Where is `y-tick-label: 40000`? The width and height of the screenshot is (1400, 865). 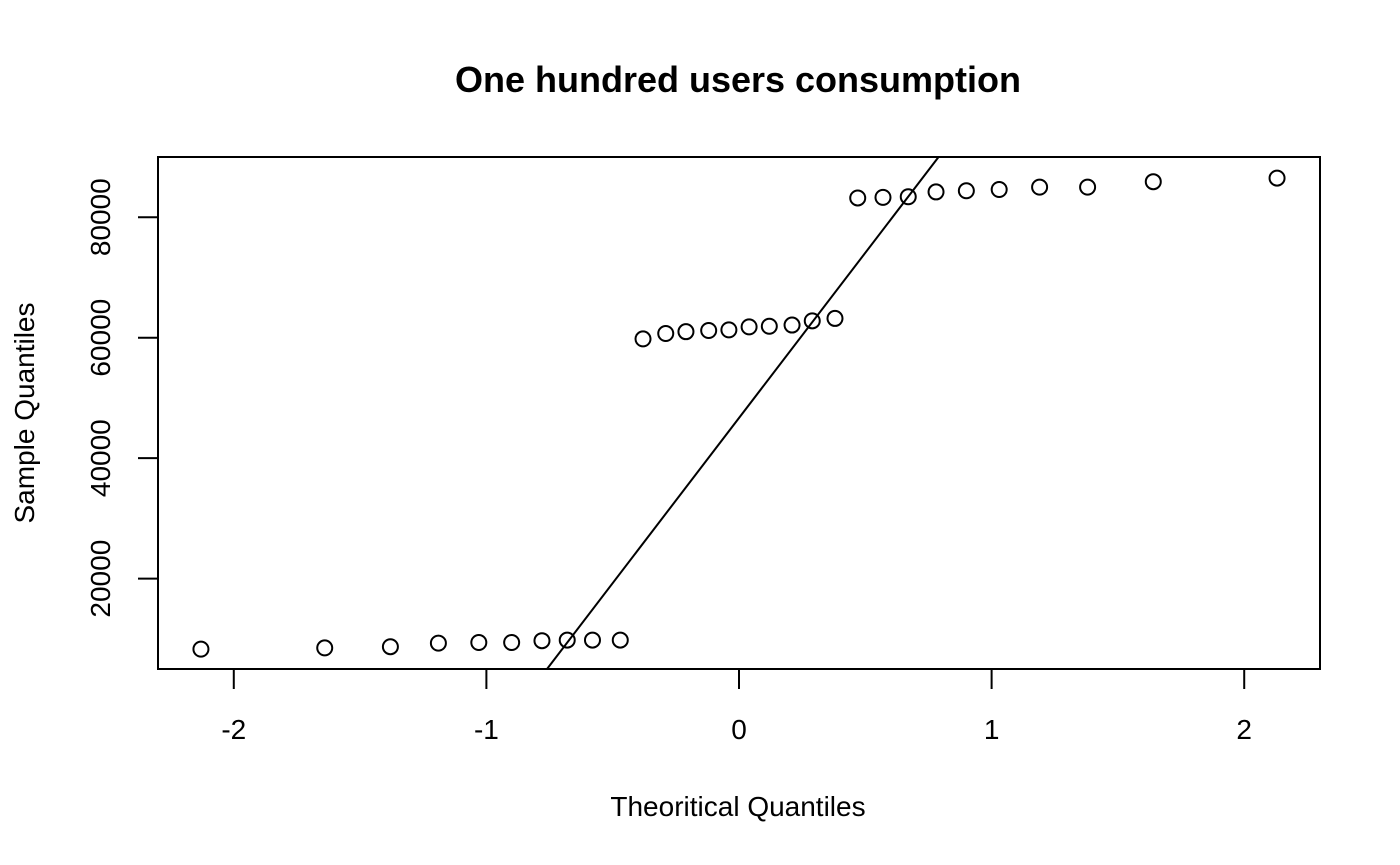 y-tick-label: 40000 is located at coordinates (100, 458).